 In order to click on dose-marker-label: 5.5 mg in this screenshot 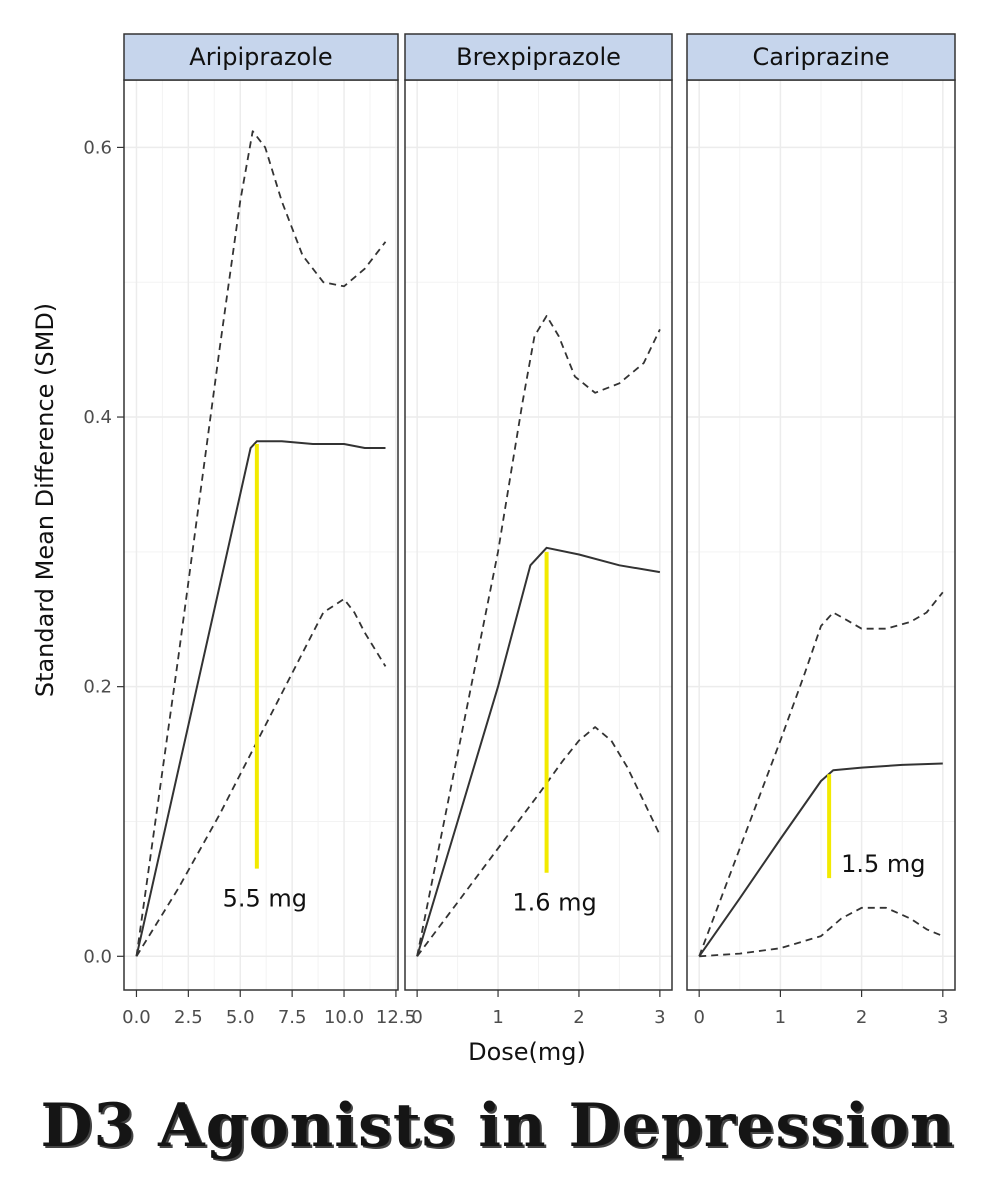, I will do `click(265, 899)`.